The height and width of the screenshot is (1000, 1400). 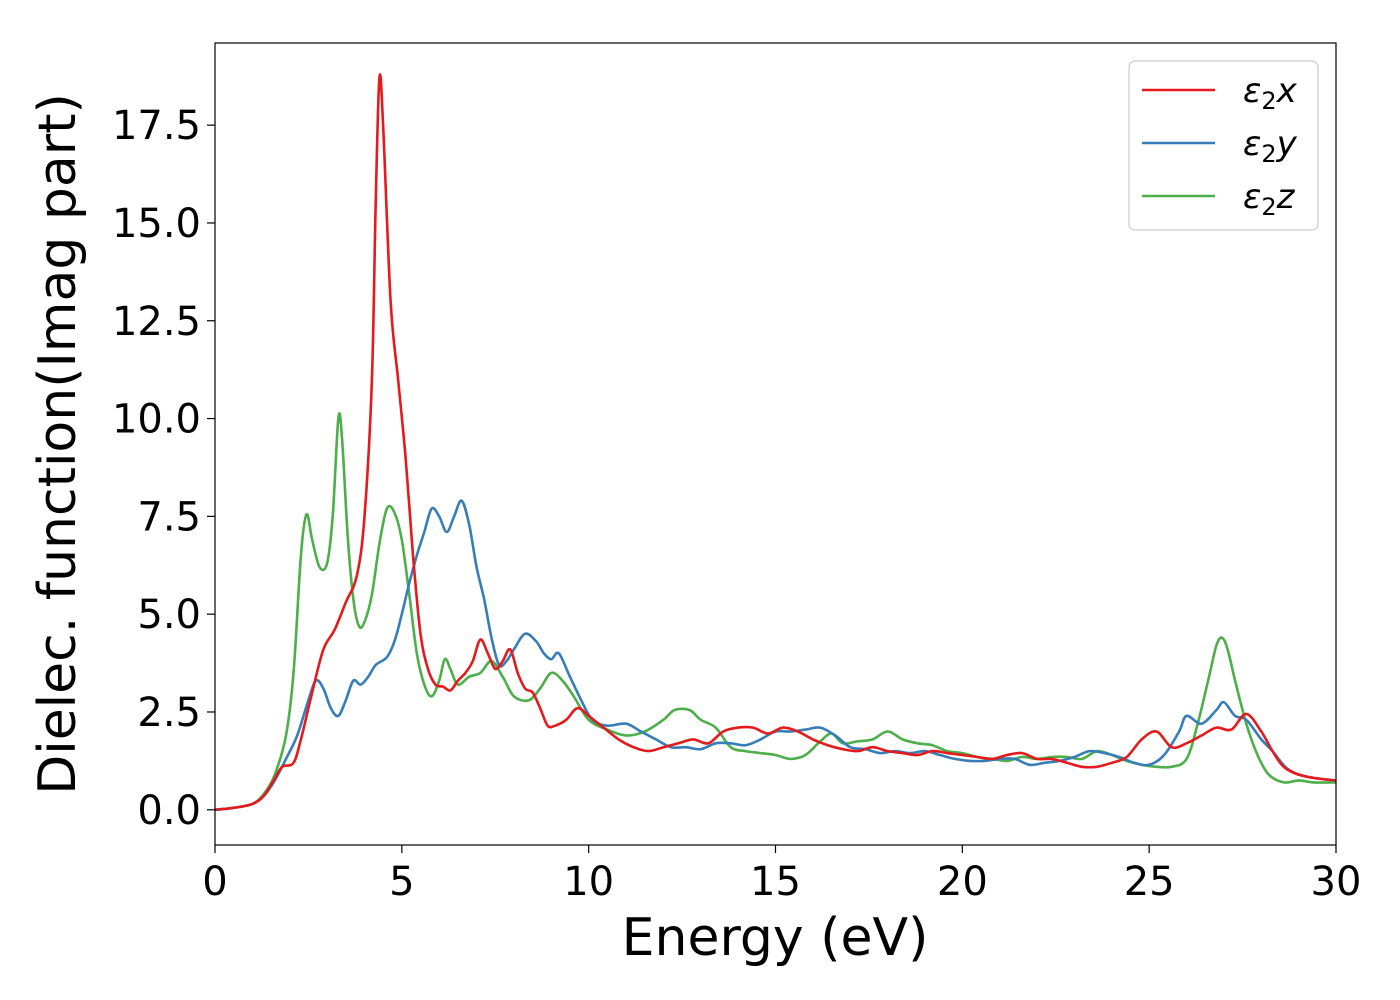 I want to click on legend: ε2x ε2y ε2z, so click(x=1223, y=145).